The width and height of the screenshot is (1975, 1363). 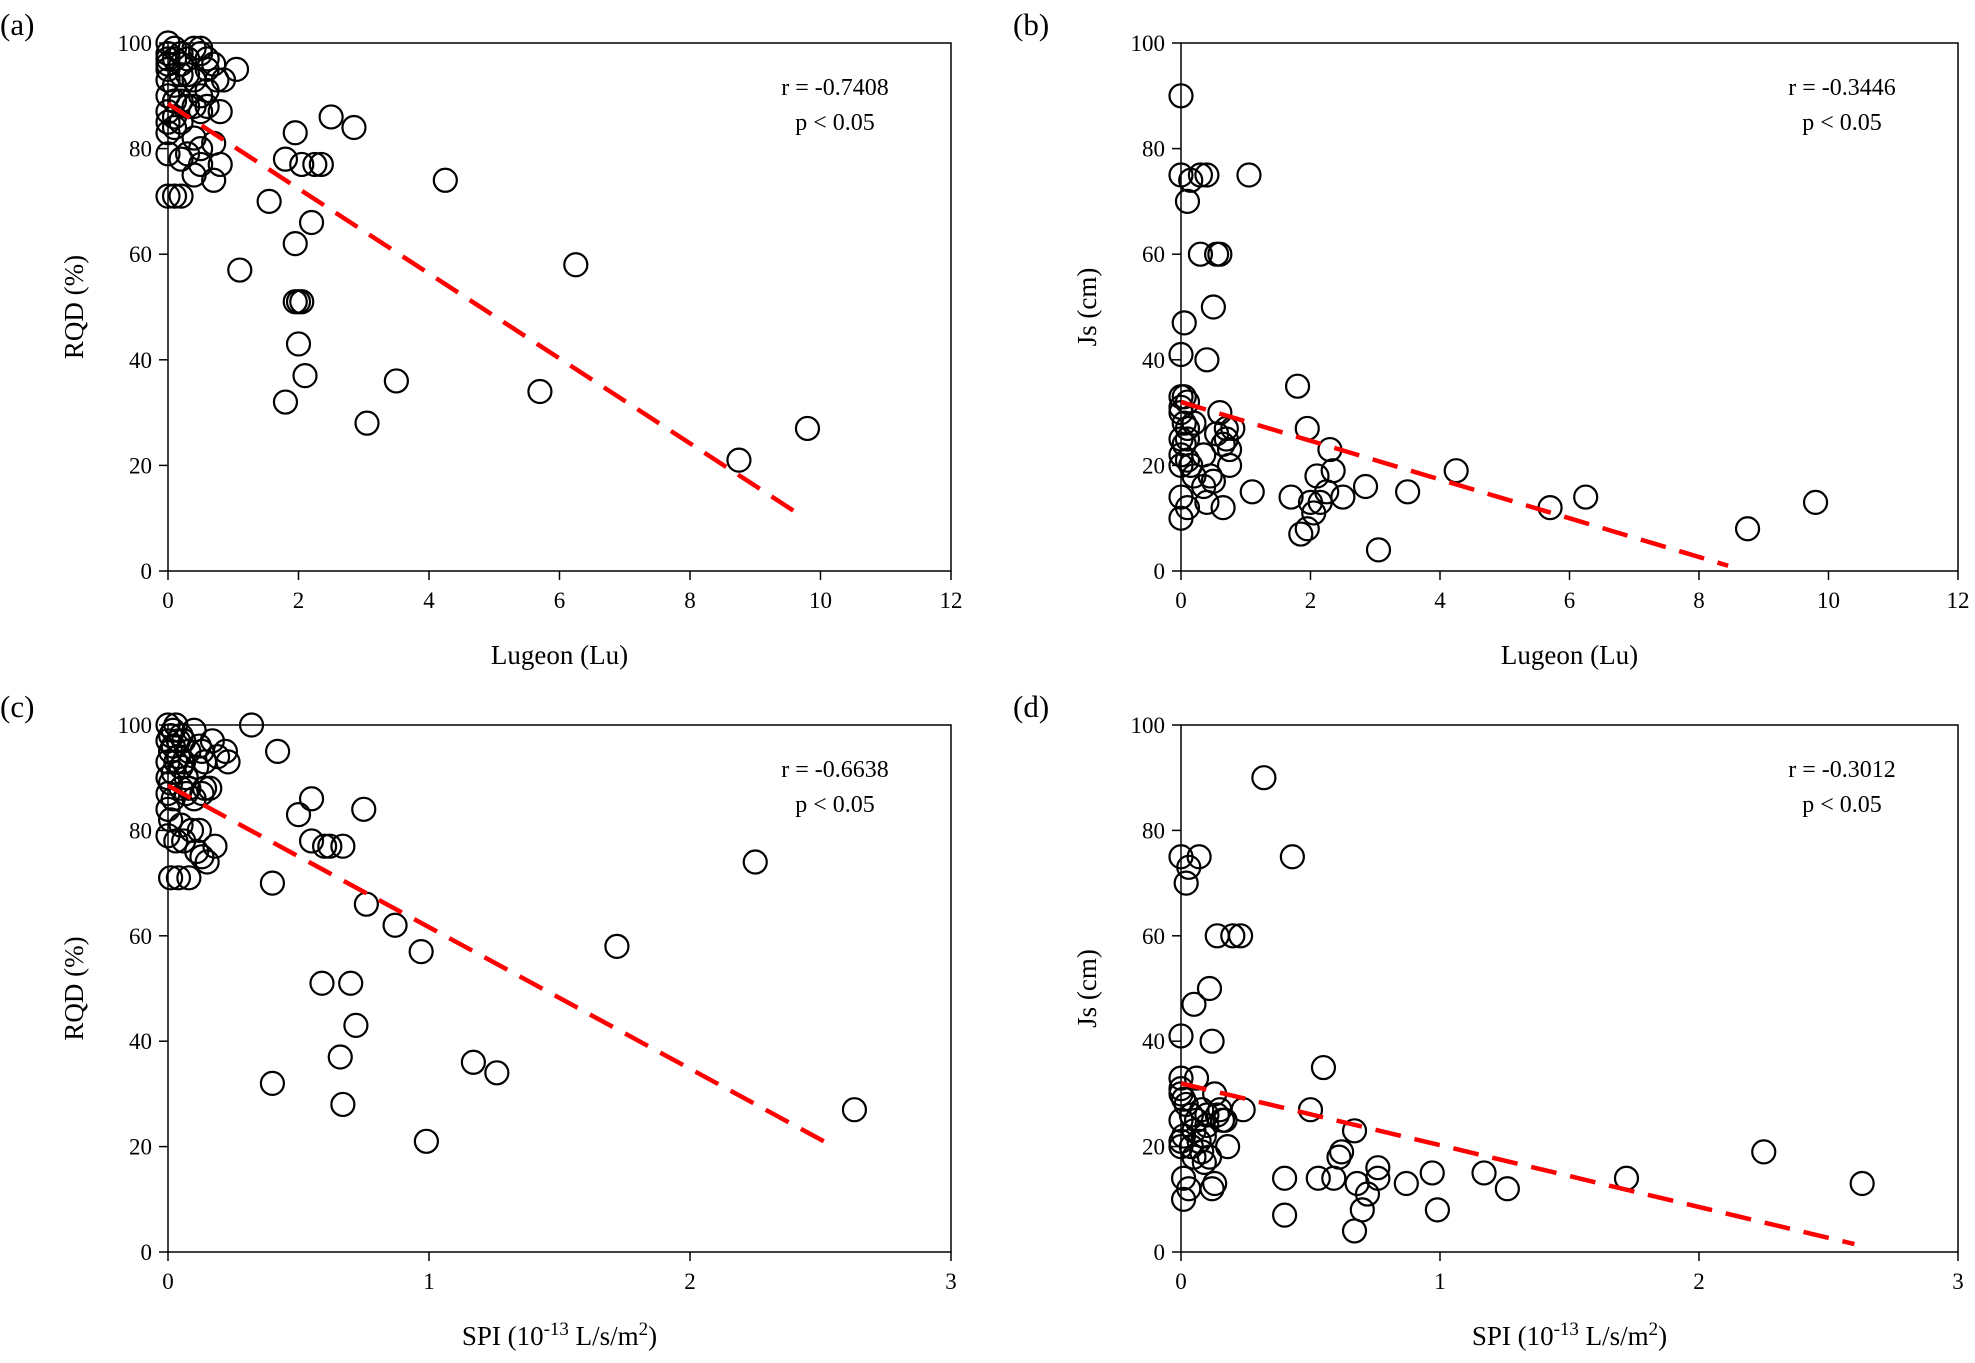 What do you see at coordinates (1440, 1281) in the screenshot?
I see `x-tick-label: 1` at bounding box center [1440, 1281].